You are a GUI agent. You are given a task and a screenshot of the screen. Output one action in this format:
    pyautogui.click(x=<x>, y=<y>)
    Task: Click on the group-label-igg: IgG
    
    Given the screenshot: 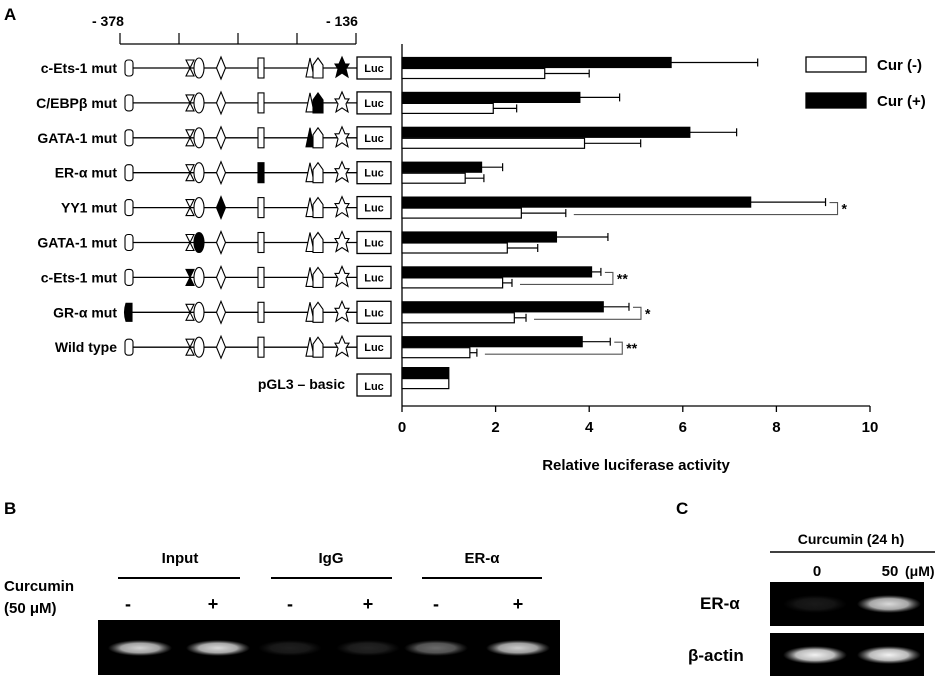 What is the action you would take?
    pyautogui.click(x=331, y=558)
    